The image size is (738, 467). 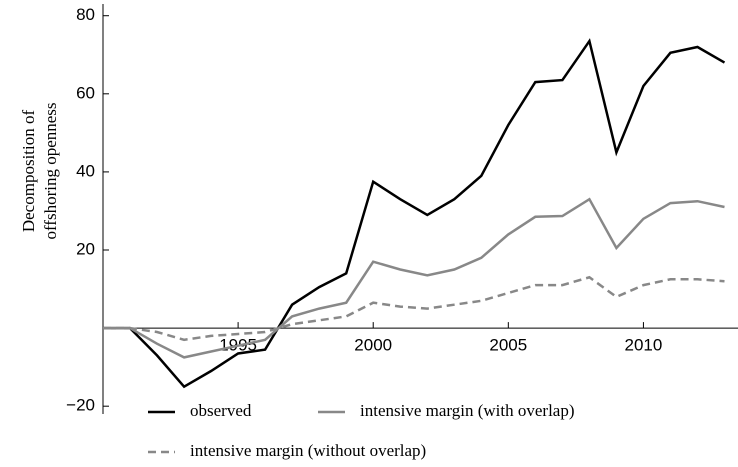 I want to click on y-tick-label: 60, so click(x=85, y=92).